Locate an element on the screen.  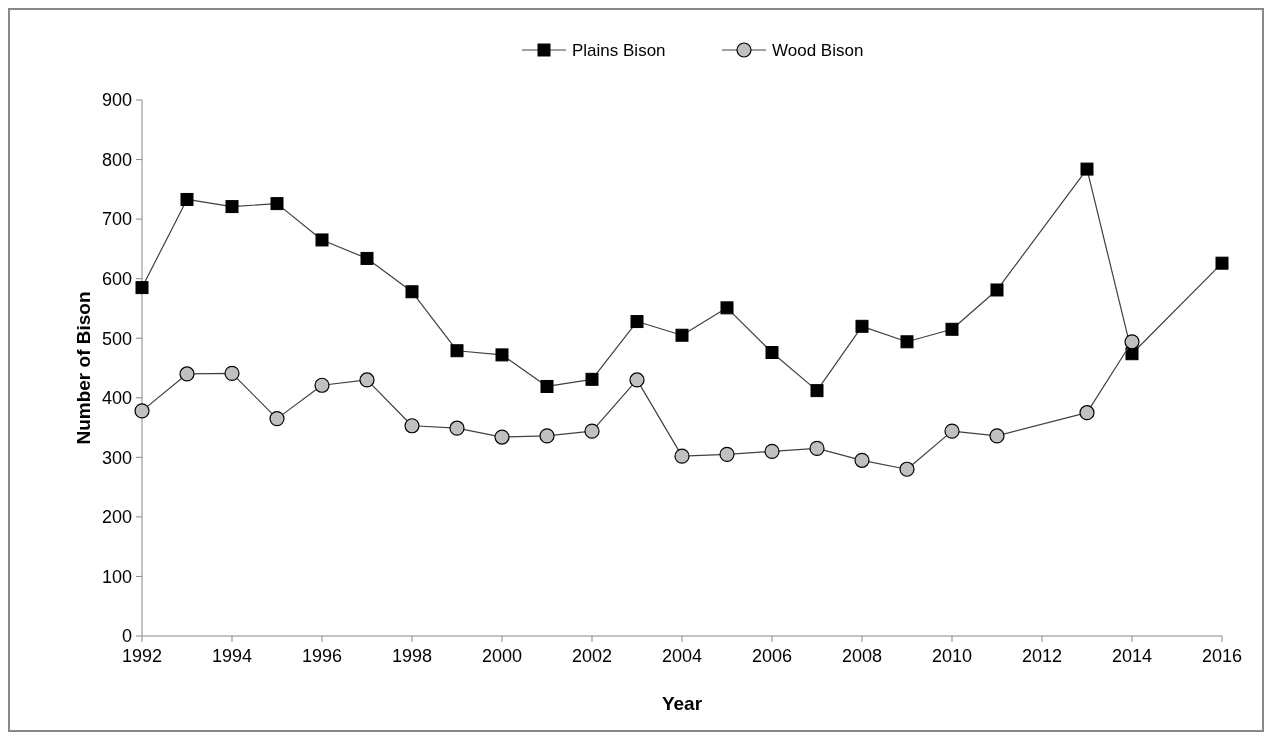
x-tick-label: 2008 is located at coordinates (862, 656).